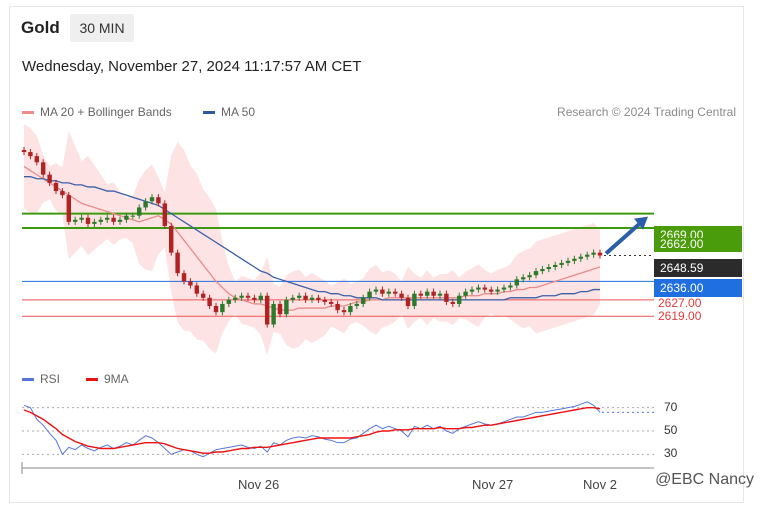 Image resolution: width=764 pixels, height=515 pixels. I want to click on rsi-label: RSI, so click(50, 379).